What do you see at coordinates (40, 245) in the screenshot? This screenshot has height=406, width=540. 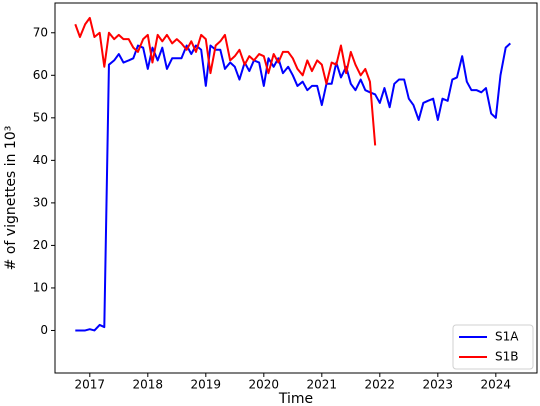 I see `y-tick-label: 20` at bounding box center [40, 245].